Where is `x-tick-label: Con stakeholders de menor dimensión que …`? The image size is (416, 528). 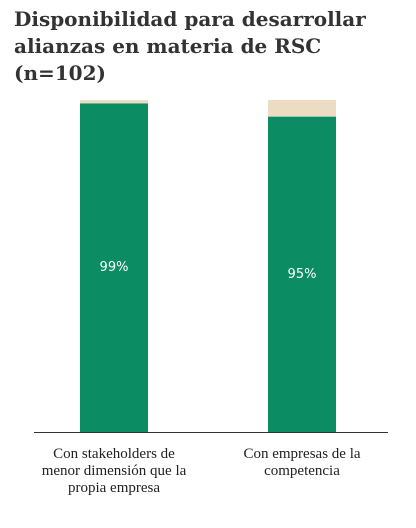 x-tick-label: Con stakeholders de menor dimensión que … is located at coordinates (114, 471).